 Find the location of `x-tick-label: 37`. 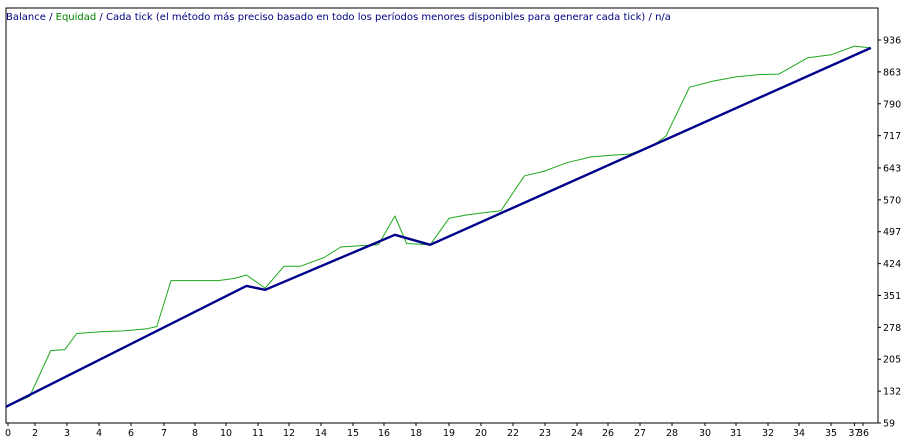

x-tick-label: 37 is located at coordinates (854, 433).